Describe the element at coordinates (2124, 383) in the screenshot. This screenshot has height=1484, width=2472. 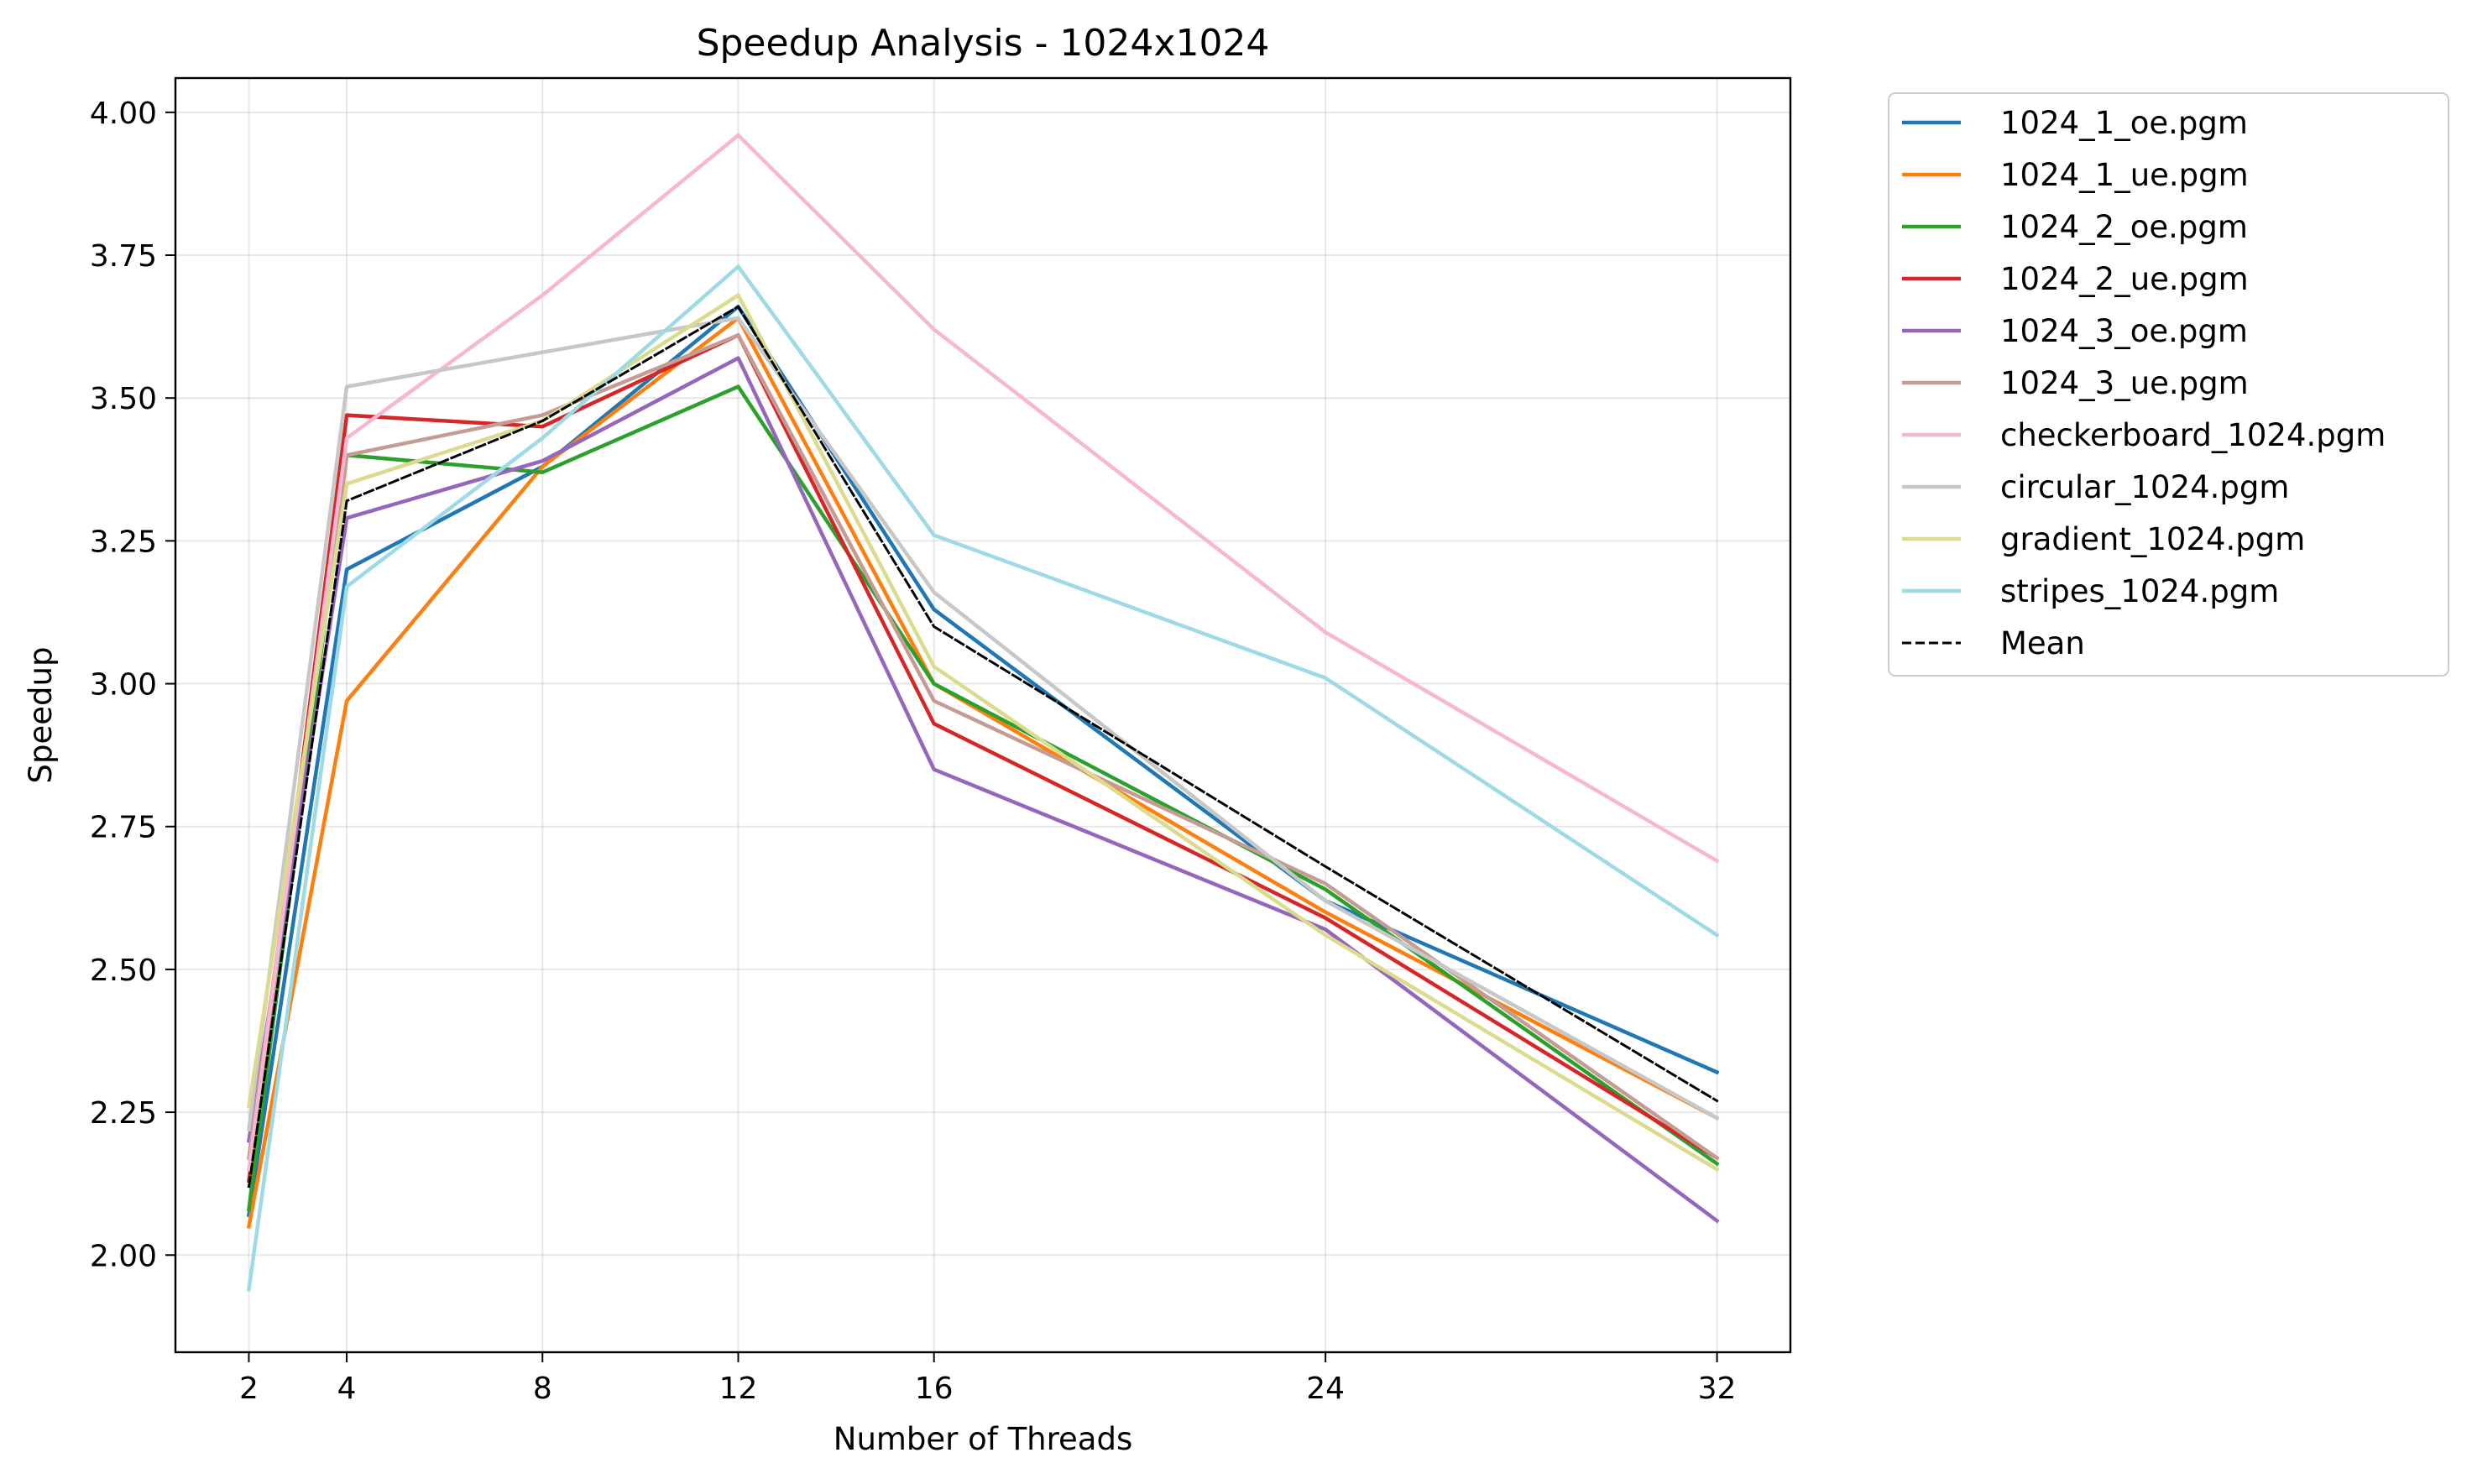
I see `legend-label: 1024_3_ue.pgm` at that location.